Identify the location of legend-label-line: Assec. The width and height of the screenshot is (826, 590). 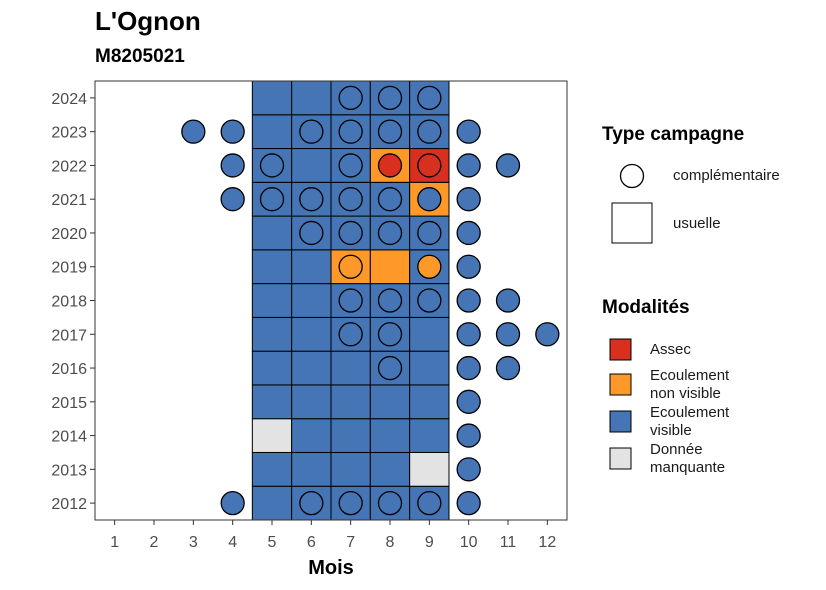
(670, 349).